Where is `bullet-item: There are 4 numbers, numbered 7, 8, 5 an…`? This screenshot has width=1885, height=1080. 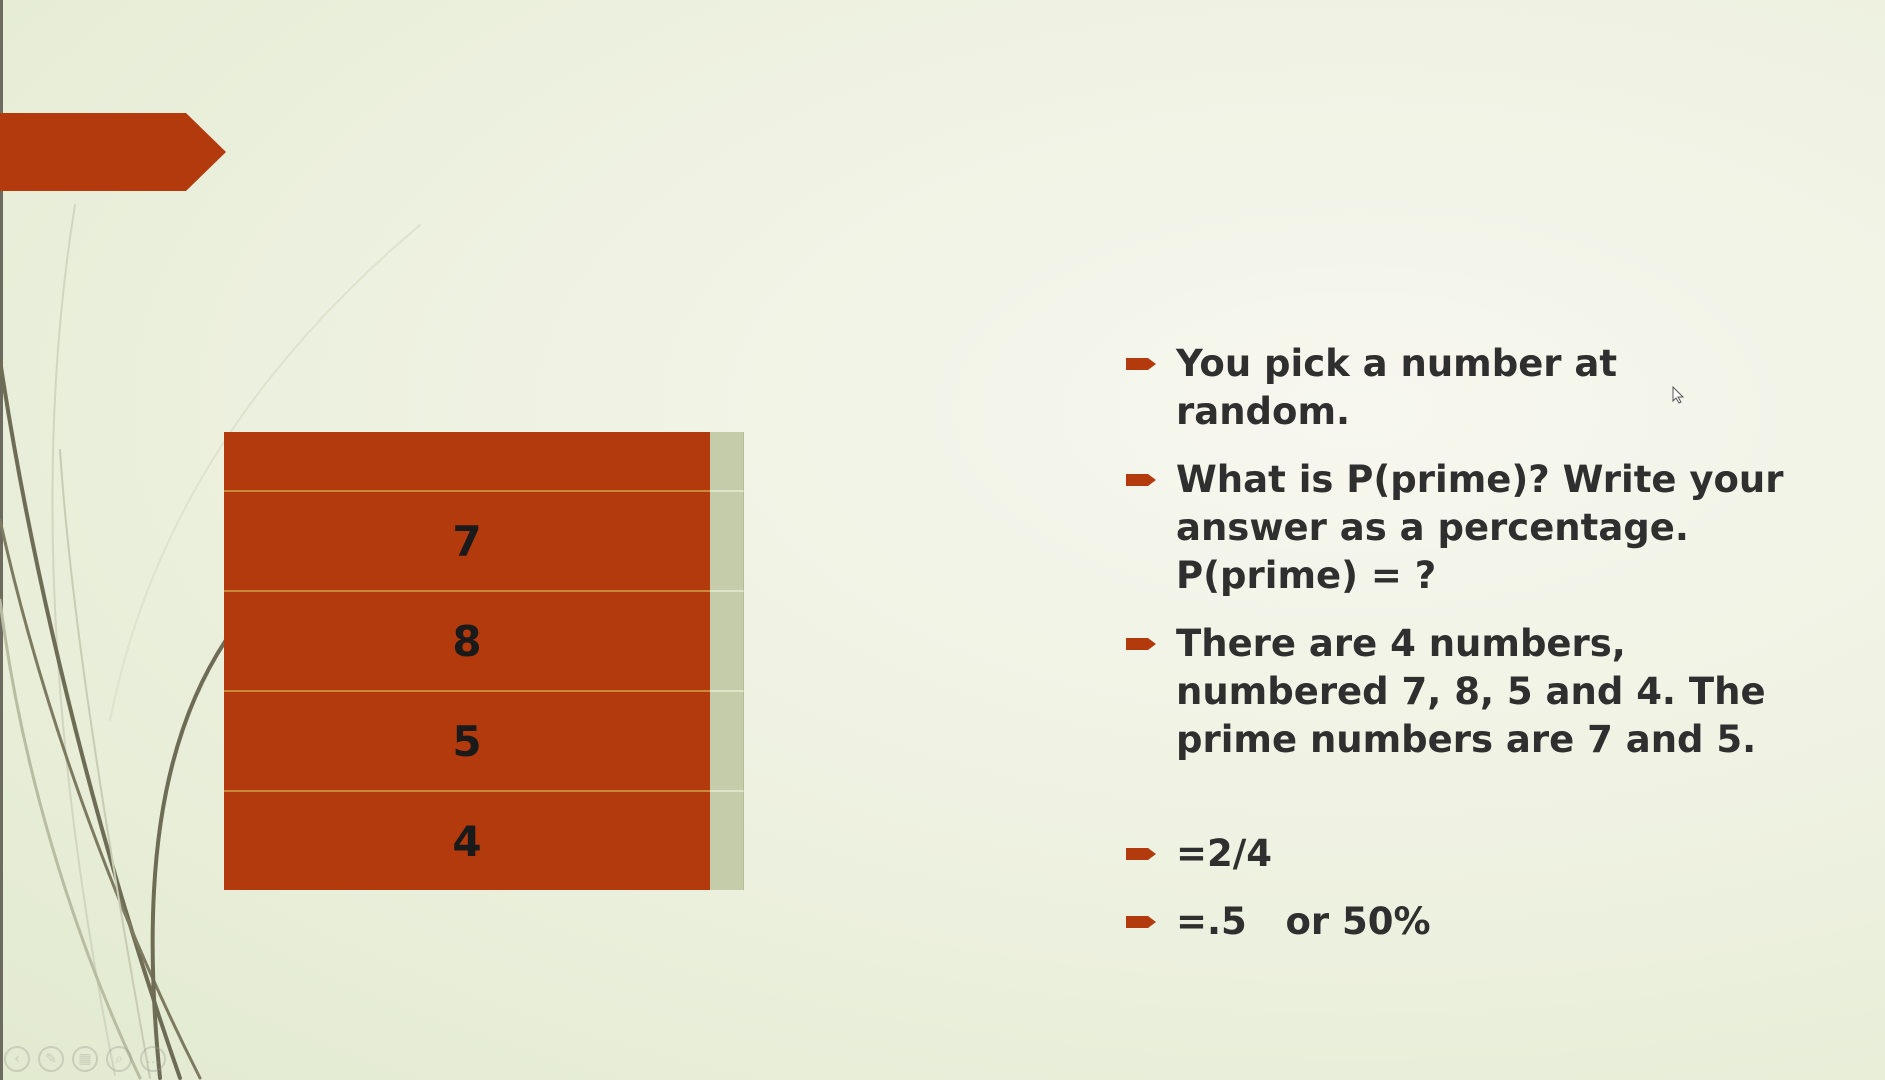
bullet-item: There are 4 numbers, numbered 7, 8, 5 an… is located at coordinates (1462, 692).